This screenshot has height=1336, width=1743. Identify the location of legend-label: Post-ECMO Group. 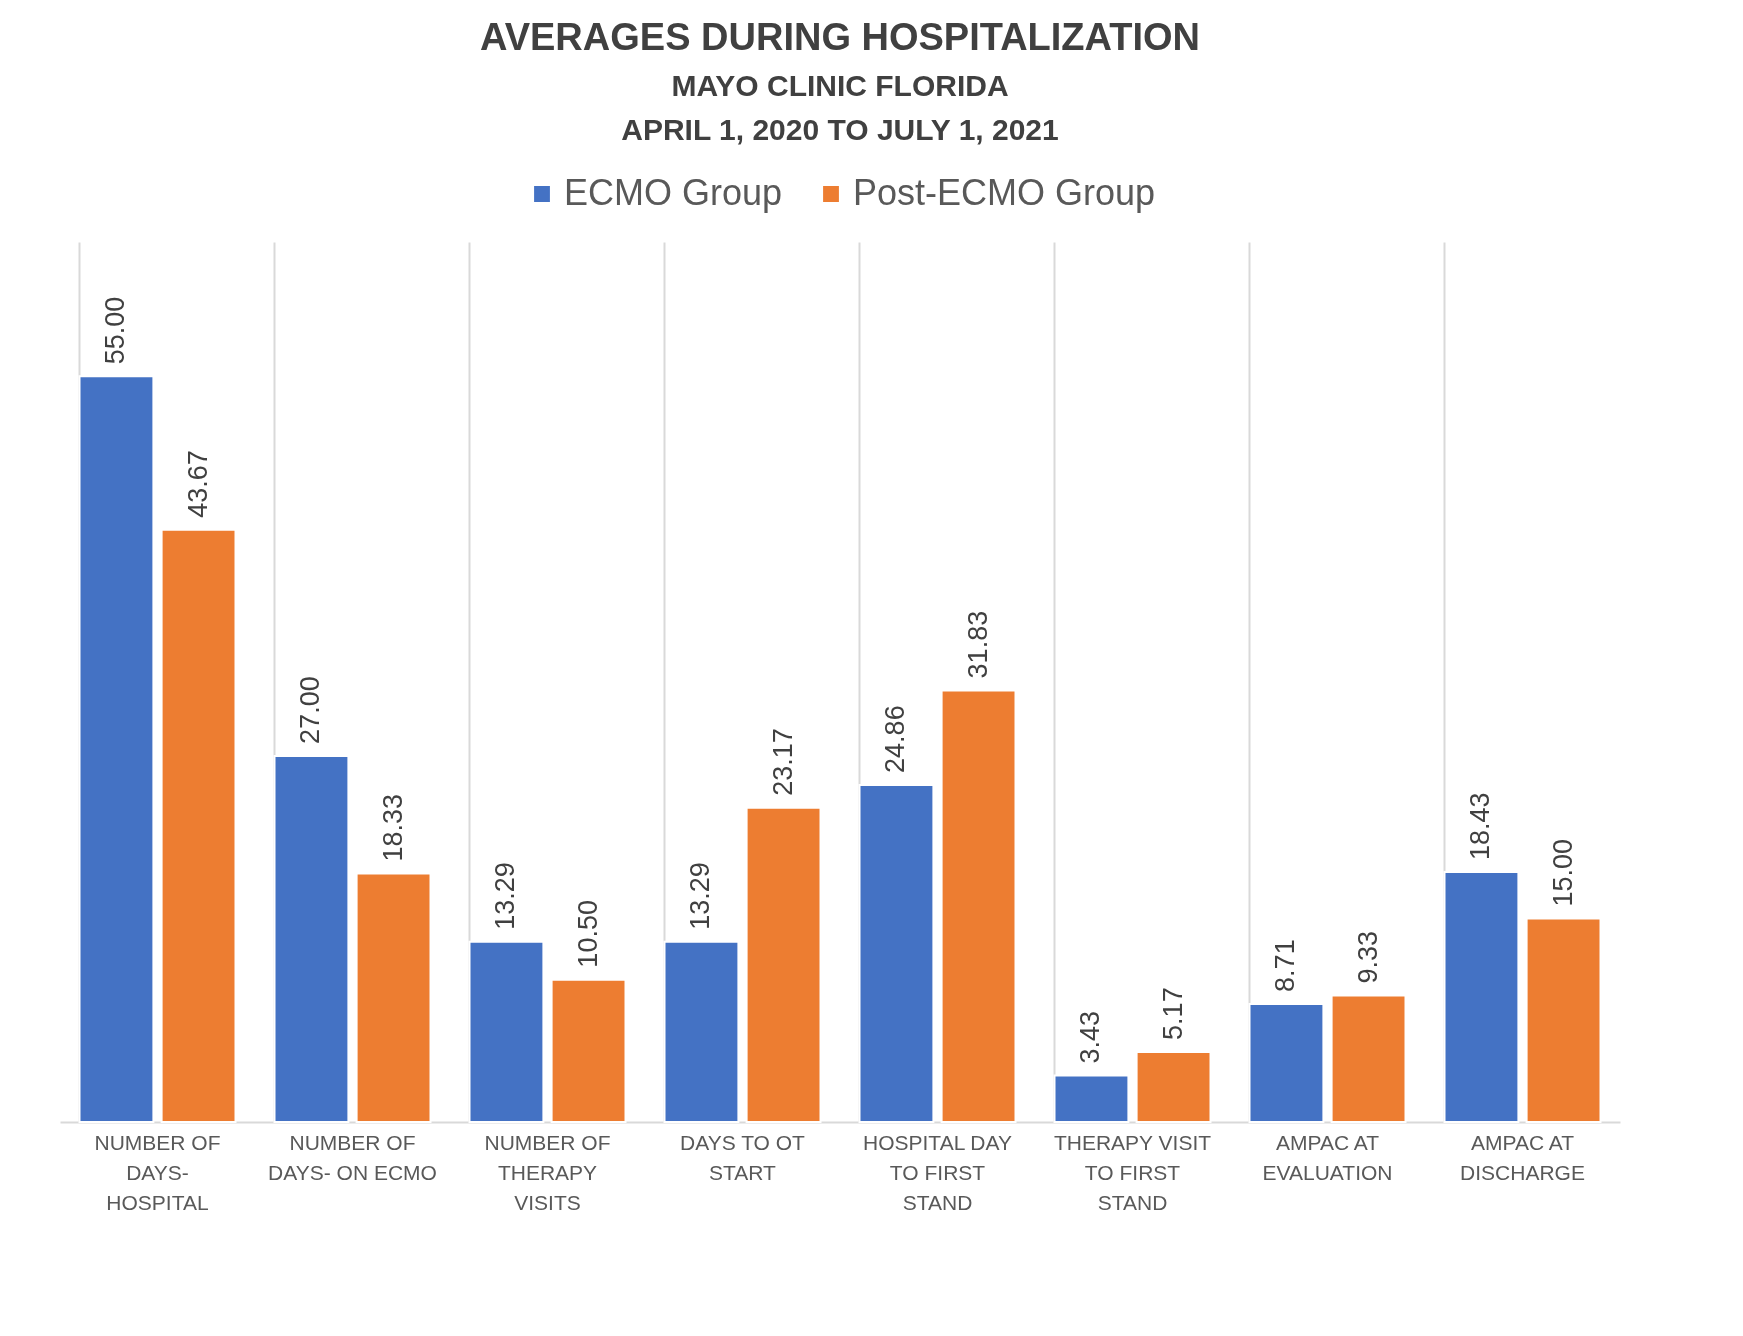
(1004, 192).